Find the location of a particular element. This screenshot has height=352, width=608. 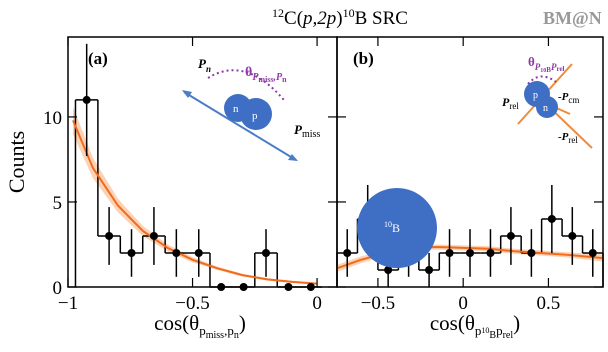

inset-label: -Pcm is located at coordinates (568, 98).